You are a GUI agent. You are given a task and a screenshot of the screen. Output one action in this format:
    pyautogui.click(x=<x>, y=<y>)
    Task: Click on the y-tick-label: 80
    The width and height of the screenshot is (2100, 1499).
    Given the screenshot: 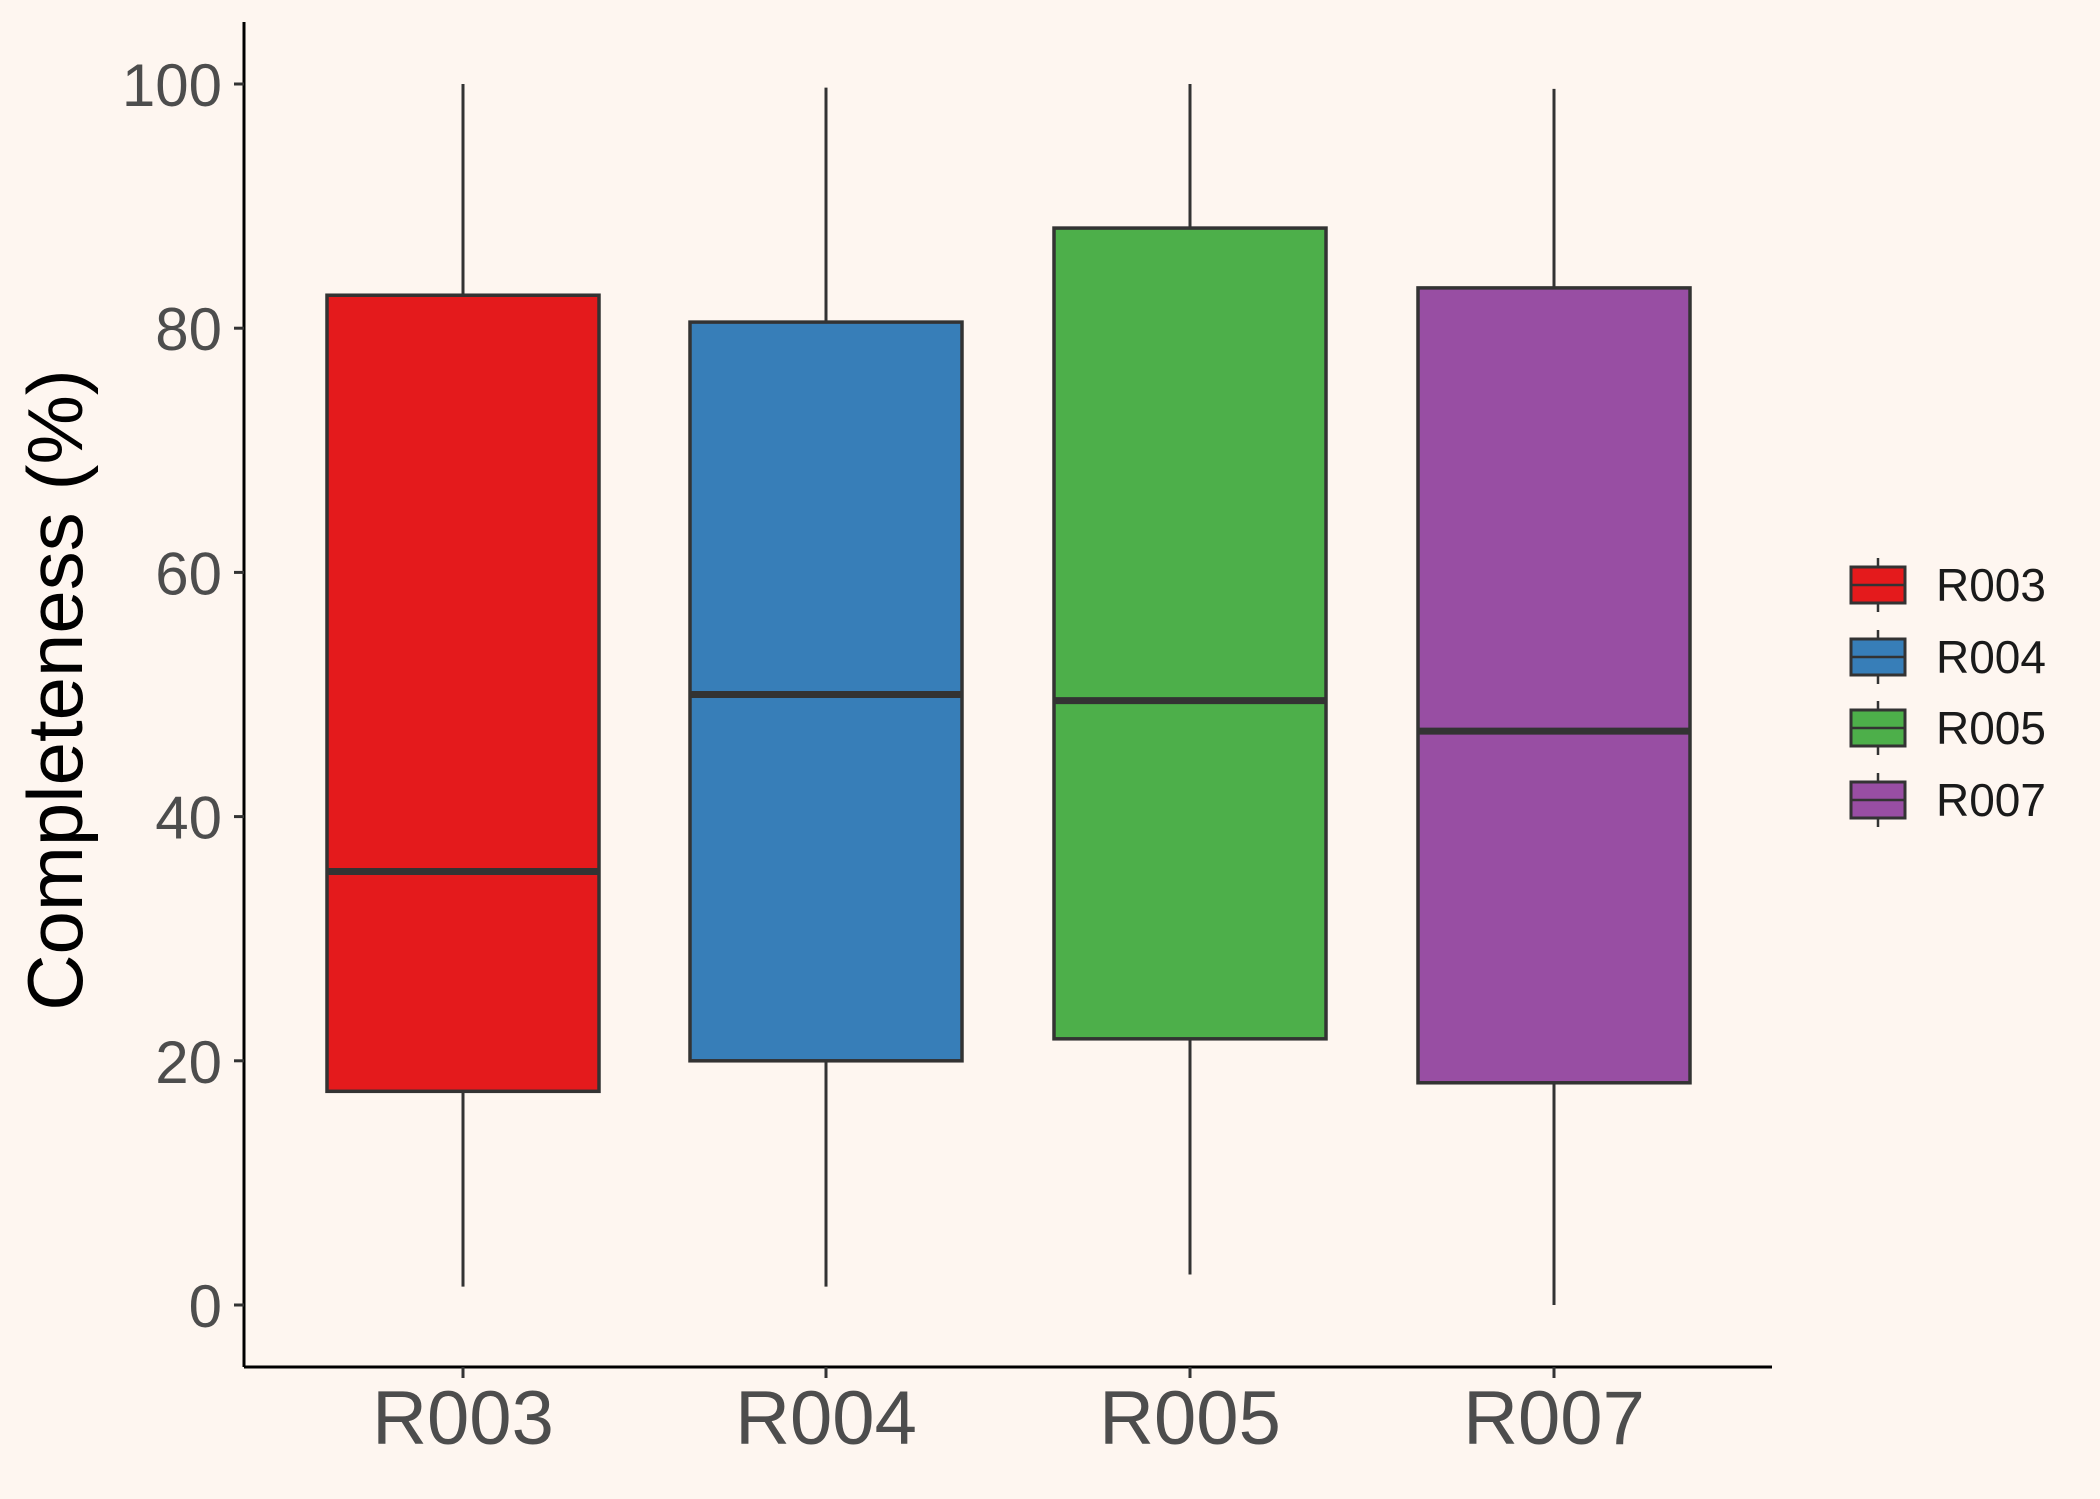 What is the action you would take?
    pyautogui.click(x=188, y=329)
    